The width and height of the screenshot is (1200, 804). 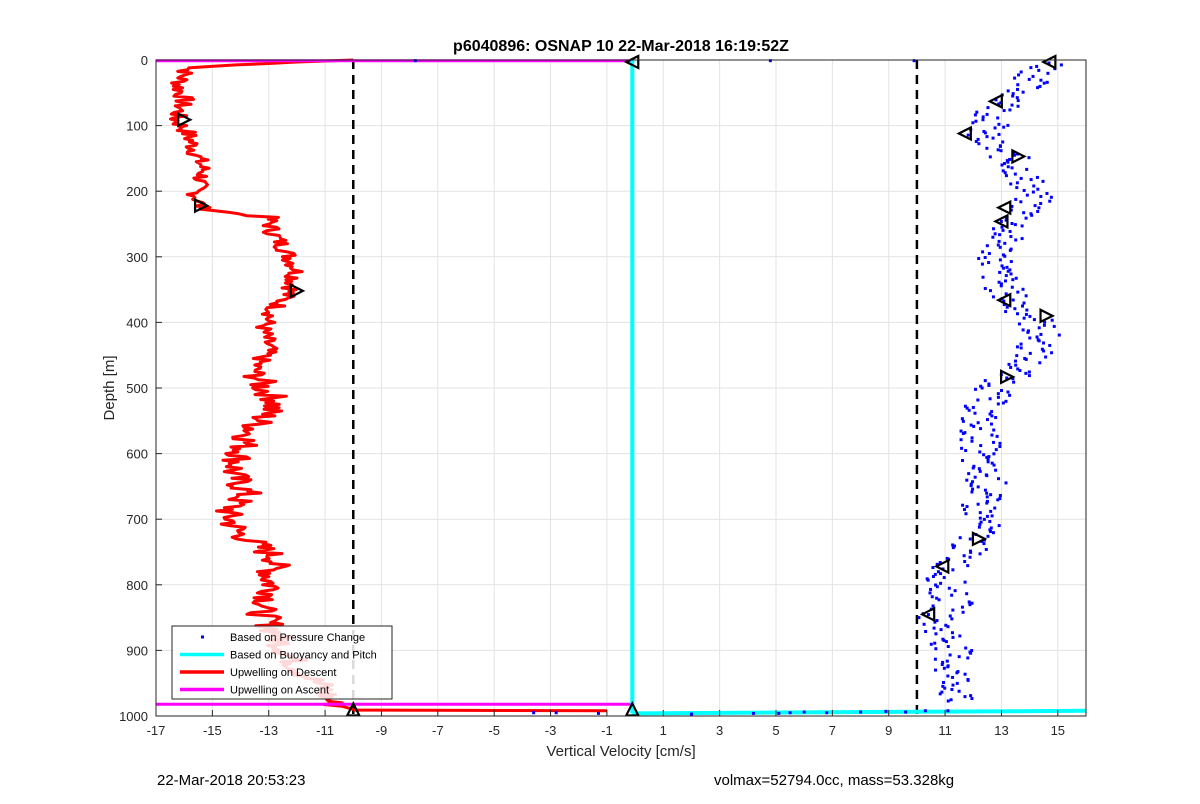 What do you see at coordinates (137, 650) in the screenshot?
I see `y-tick-label: 900` at bounding box center [137, 650].